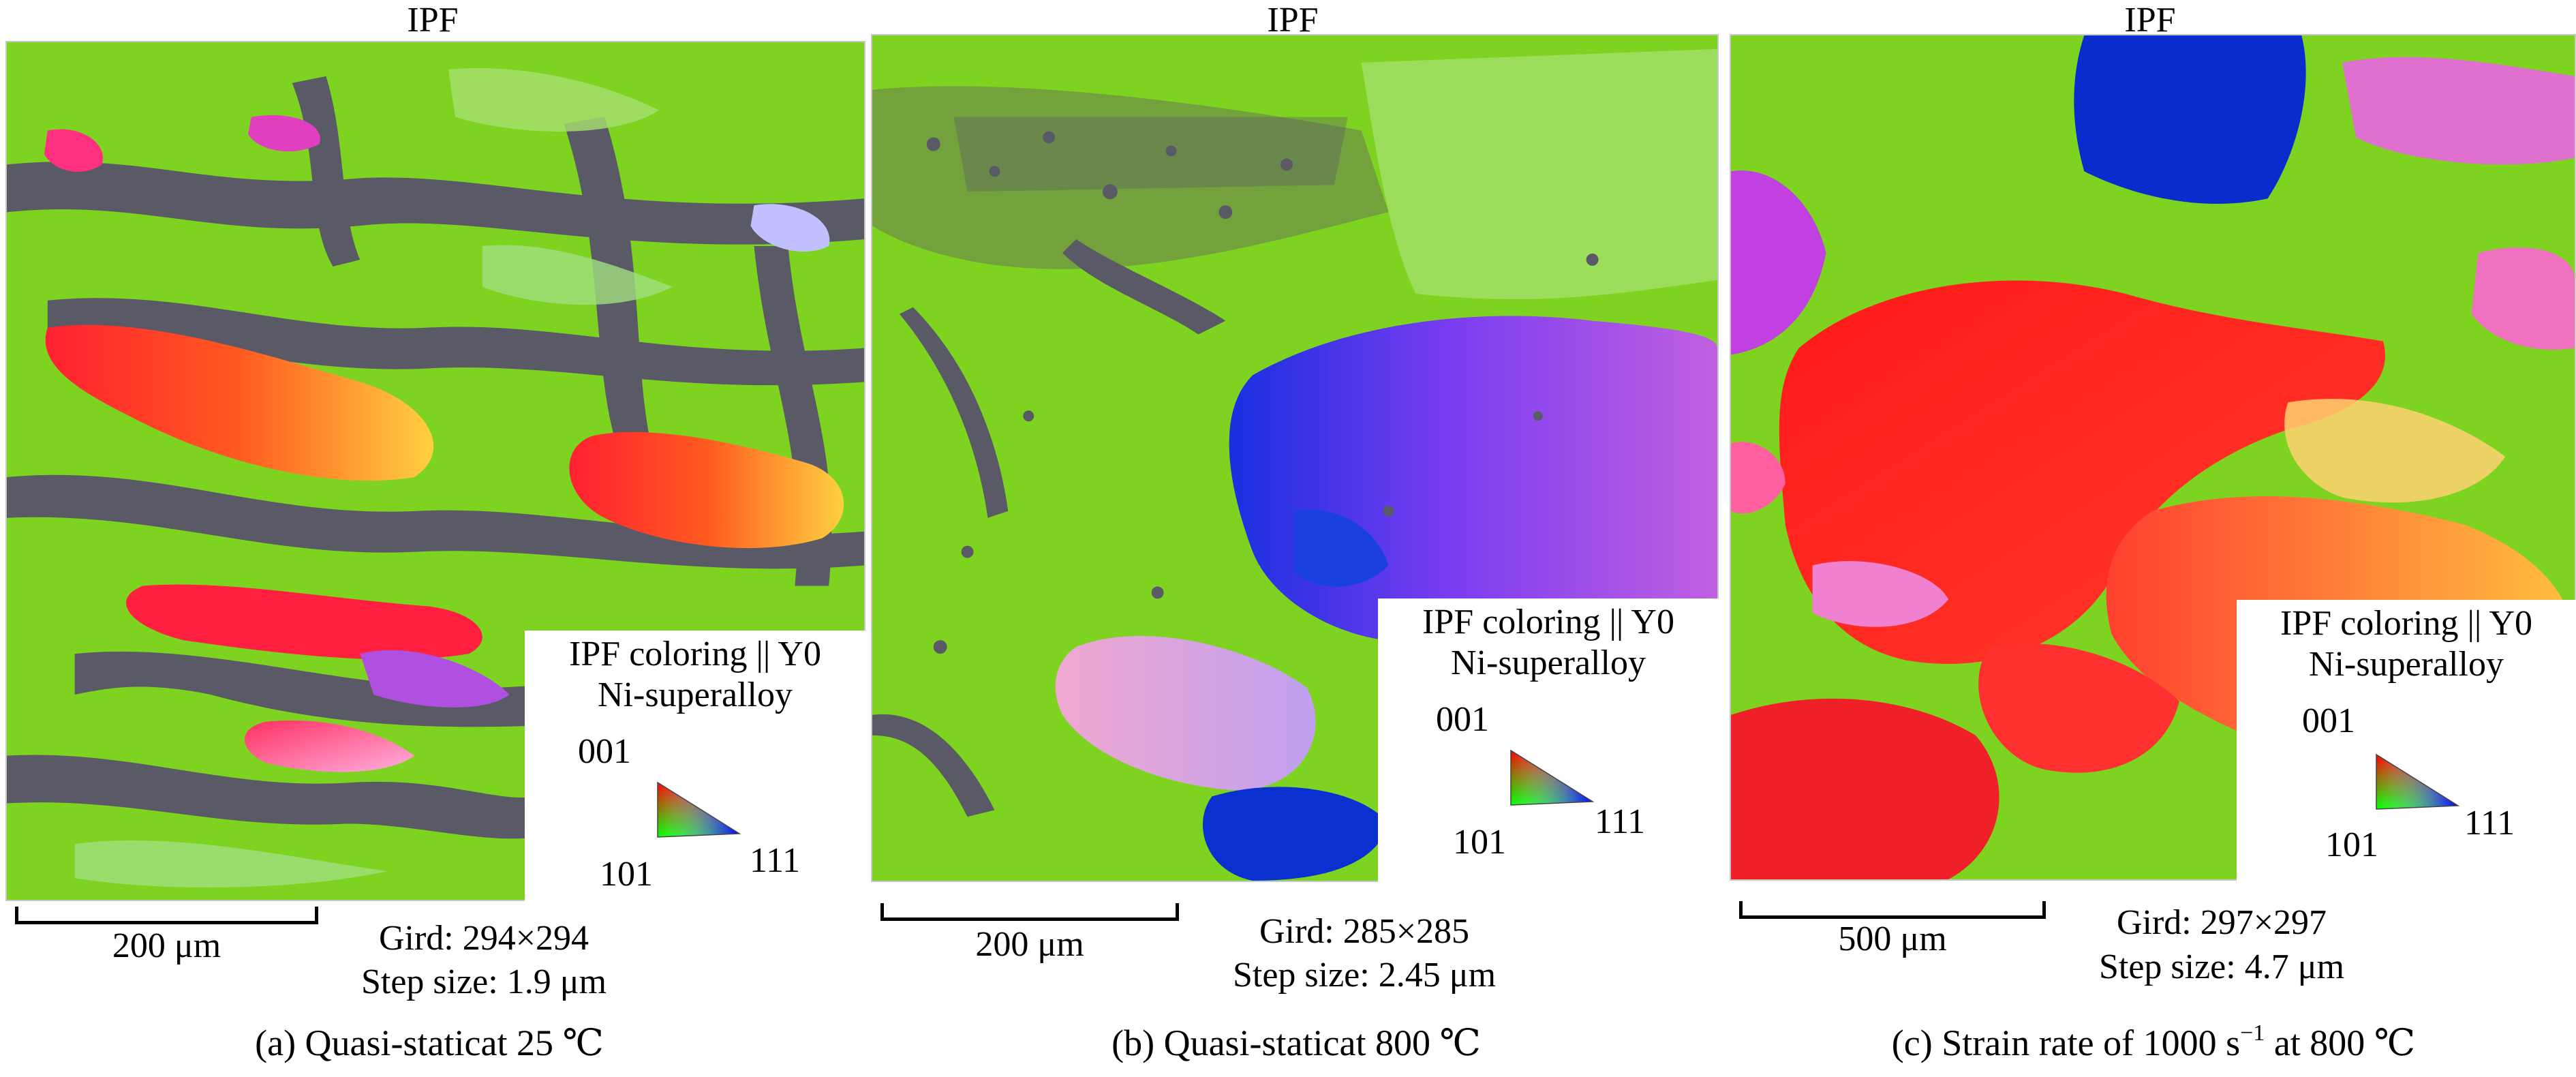 The height and width of the screenshot is (1077, 2576). What do you see at coordinates (2252, 1033) in the screenshot?
I see `caption-c-exponent: −1` at bounding box center [2252, 1033].